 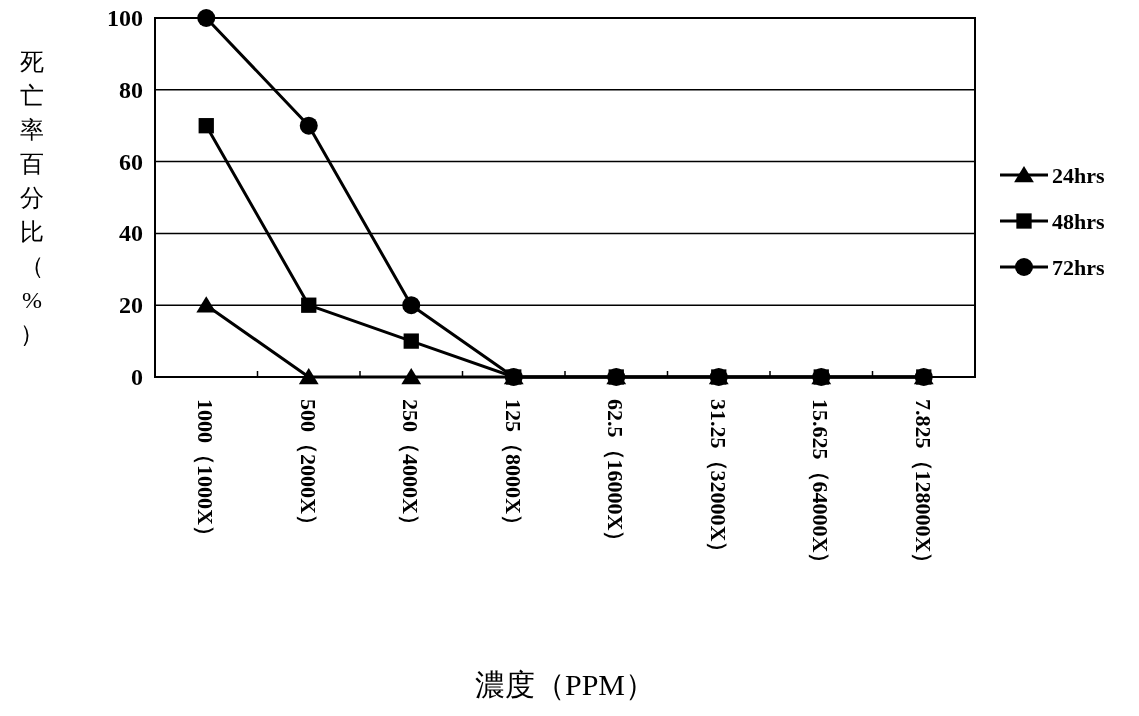 What do you see at coordinates (923, 487) in the screenshot?
I see `x-tick-label: 7.825（128000X）` at bounding box center [923, 487].